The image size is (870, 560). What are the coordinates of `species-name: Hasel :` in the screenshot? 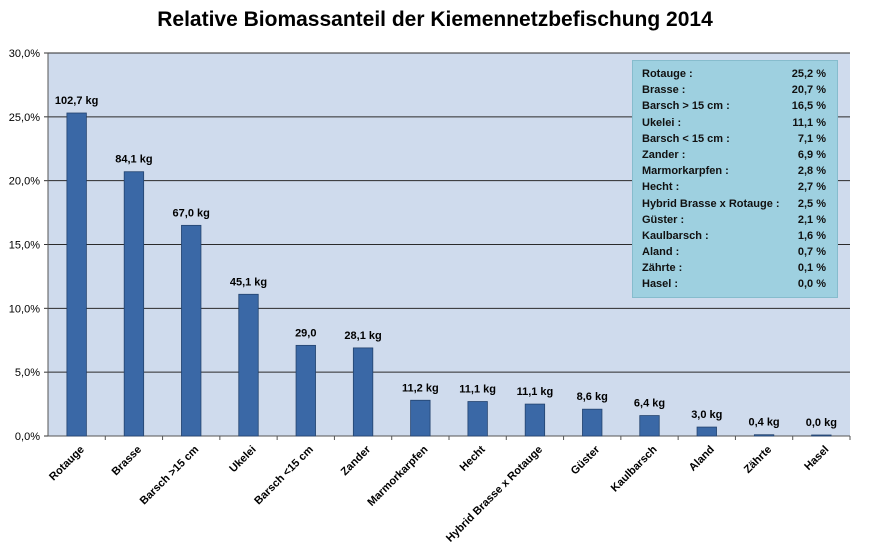 It's located at (660, 284).